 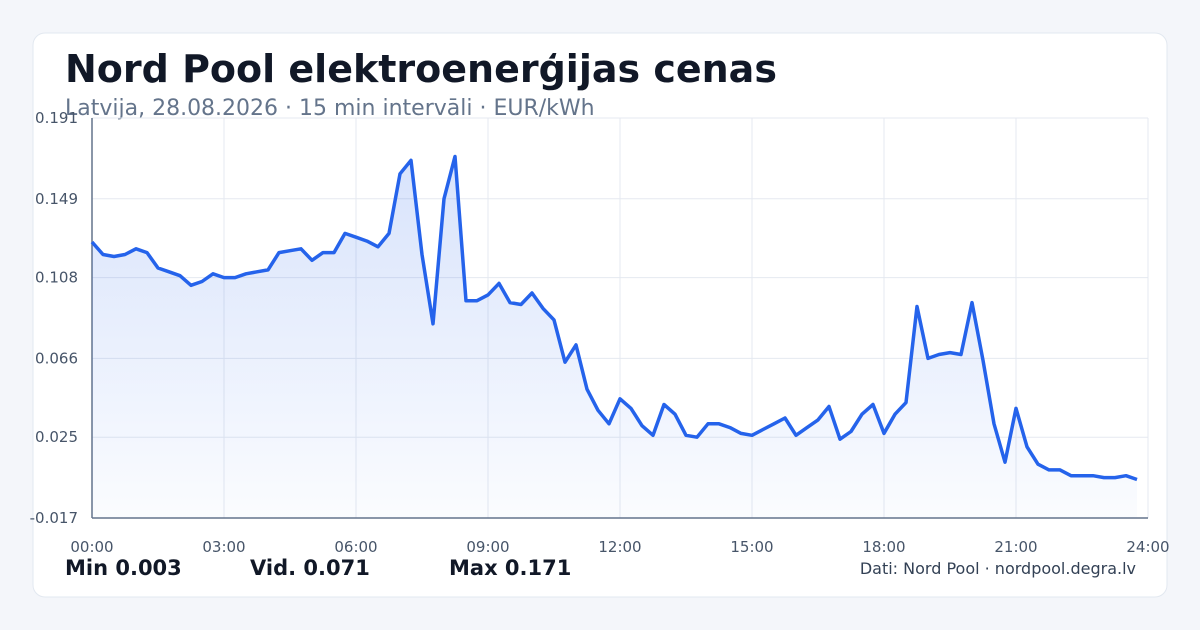 I want to click on x-tick-label: 12:00, so click(x=619, y=547).